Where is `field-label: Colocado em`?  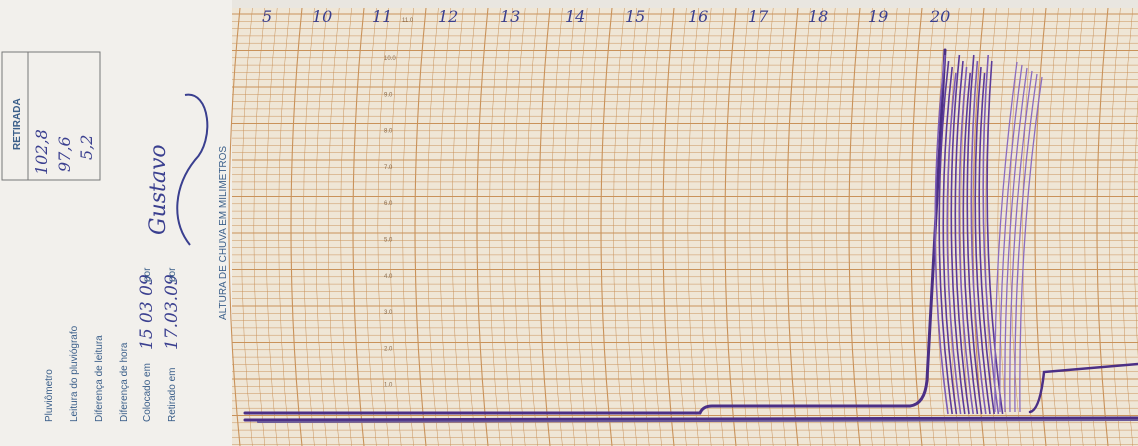
field-label: Colocado em is located at coordinates (147, 392).